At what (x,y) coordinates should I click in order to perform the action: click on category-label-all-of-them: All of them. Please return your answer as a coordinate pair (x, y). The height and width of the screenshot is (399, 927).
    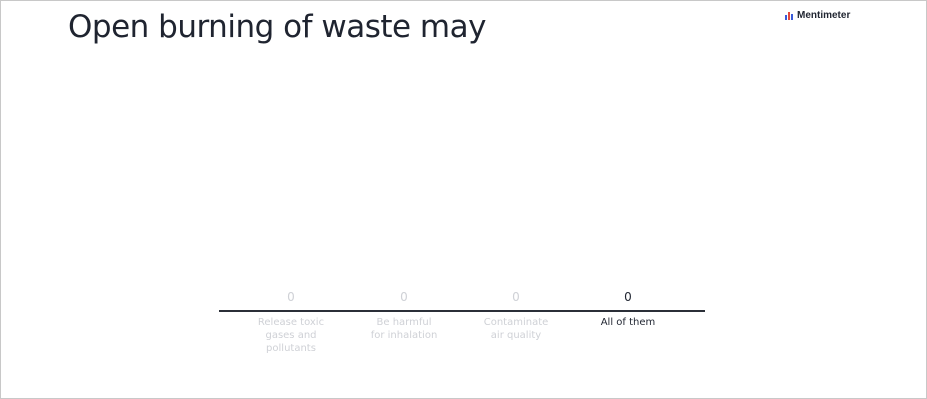
    Looking at the image, I should click on (628, 322).